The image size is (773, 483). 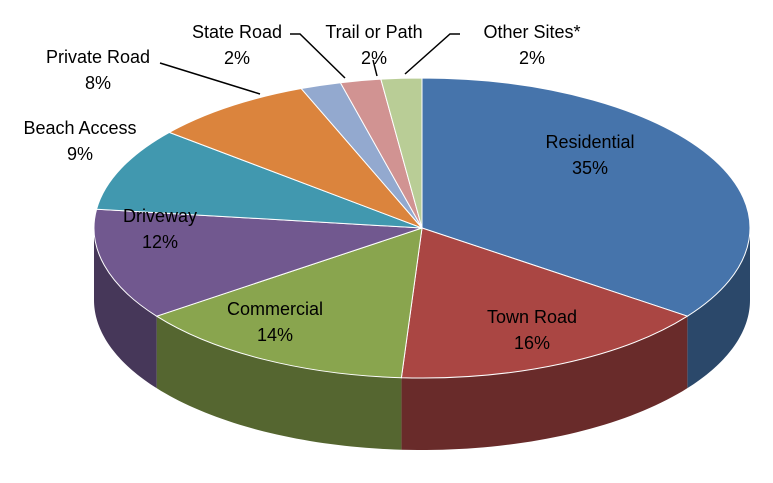 What do you see at coordinates (373, 32) in the screenshot?
I see `data-label-name: Trail or Path` at bounding box center [373, 32].